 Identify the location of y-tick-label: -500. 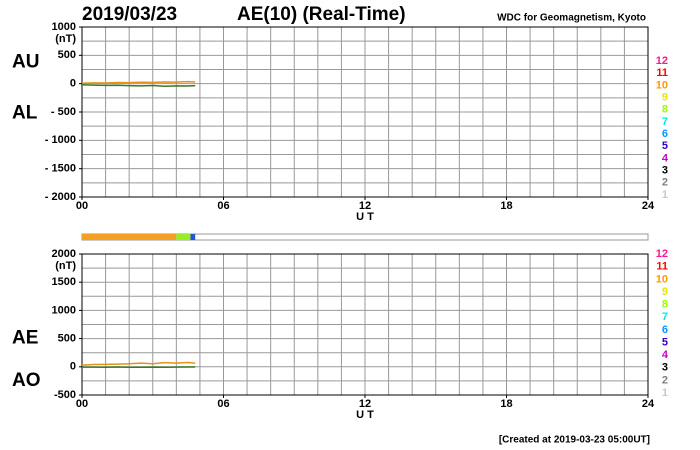
(65, 395).